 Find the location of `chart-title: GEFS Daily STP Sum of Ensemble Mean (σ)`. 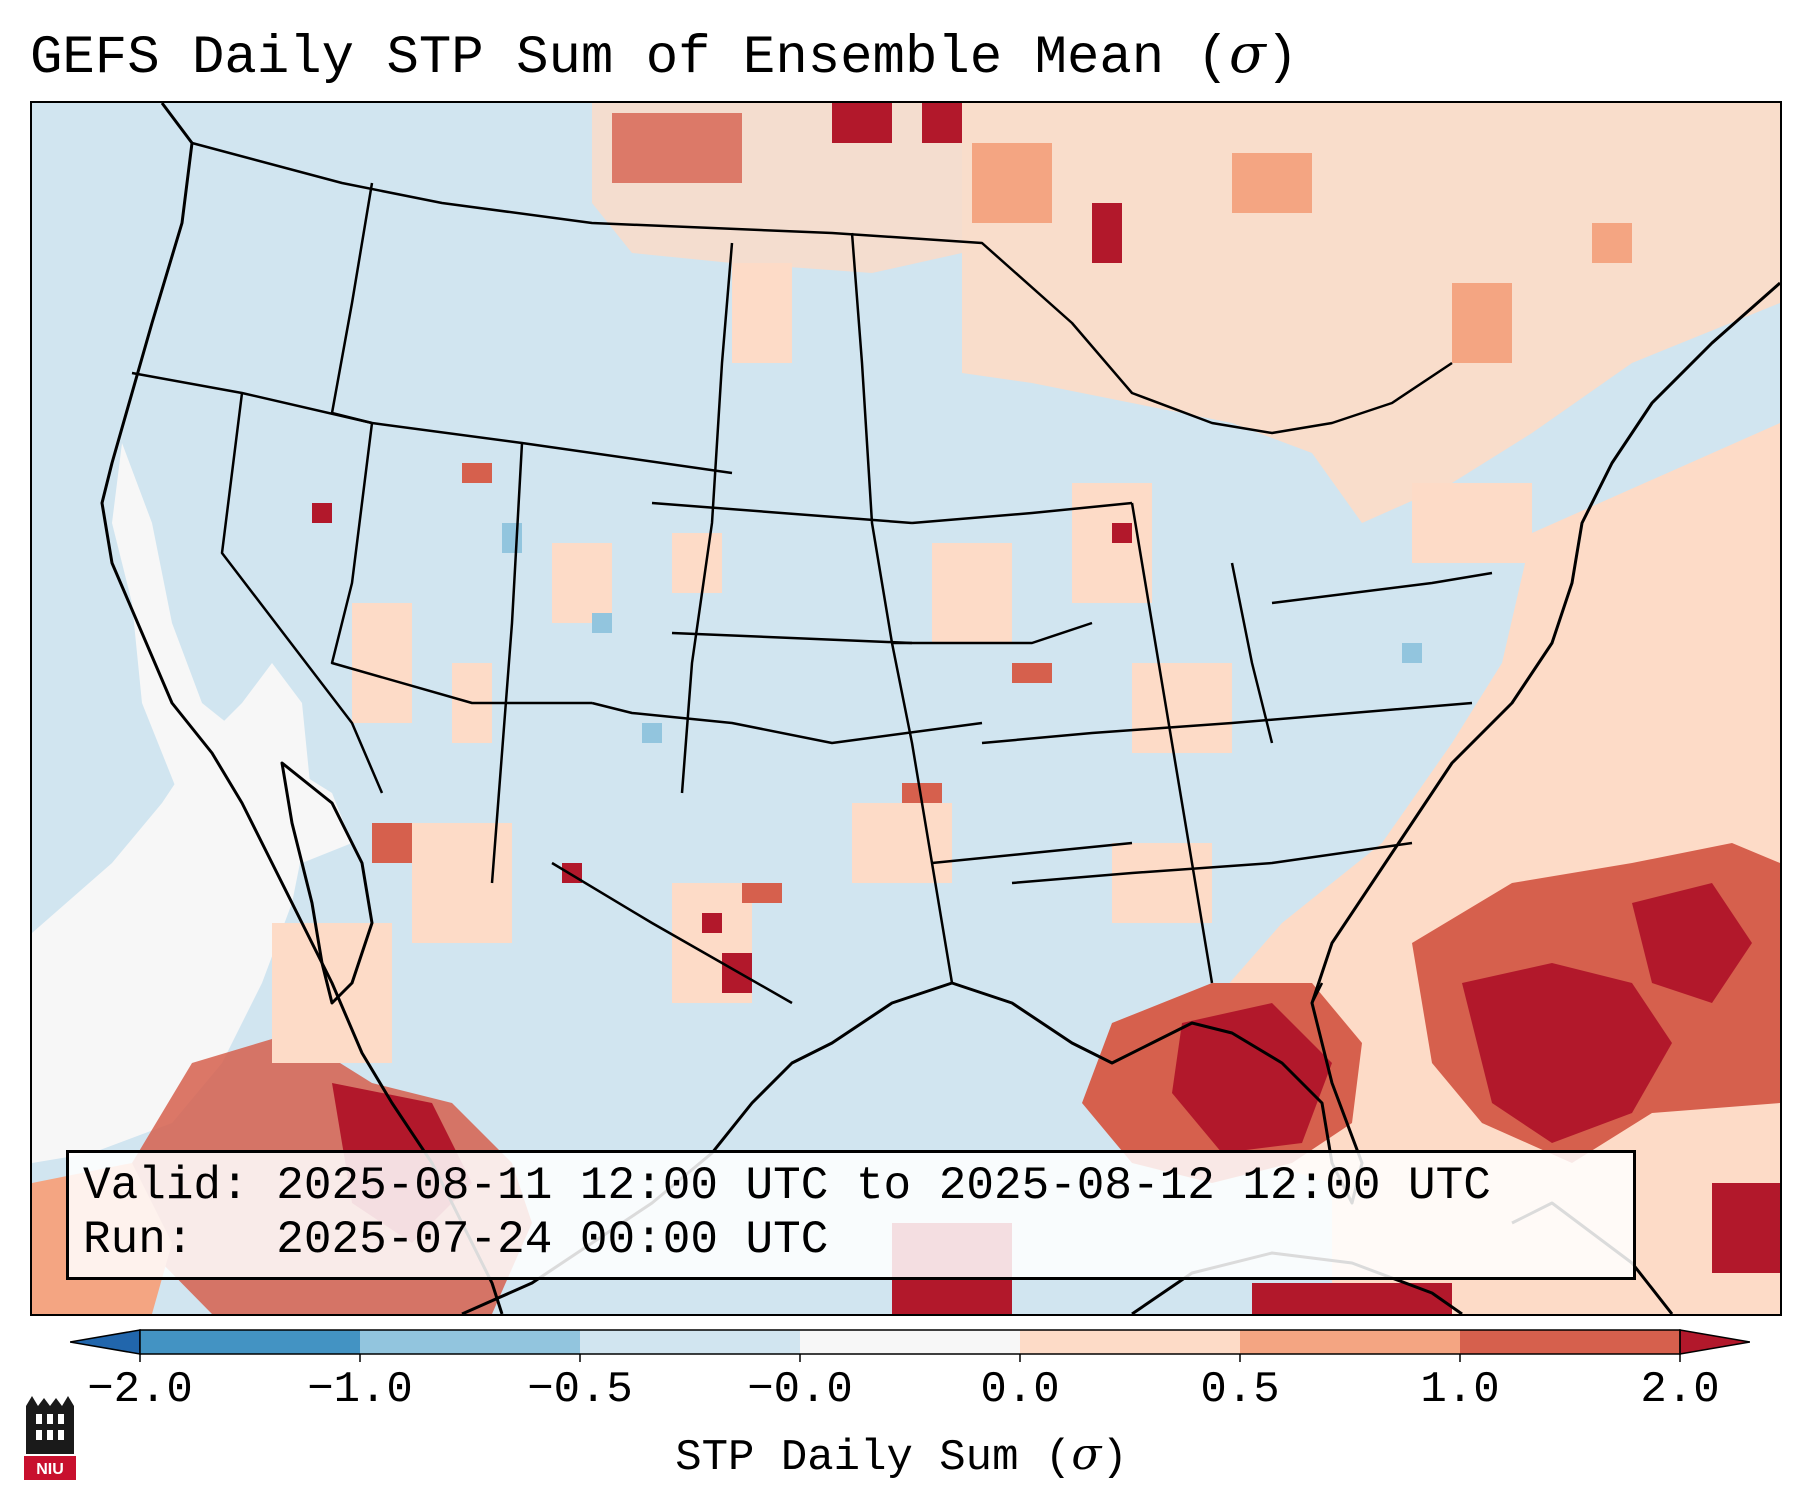

chart-title: GEFS Daily STP Sum of Ensemble Mean (σ) is located at coordinates (664, 56).